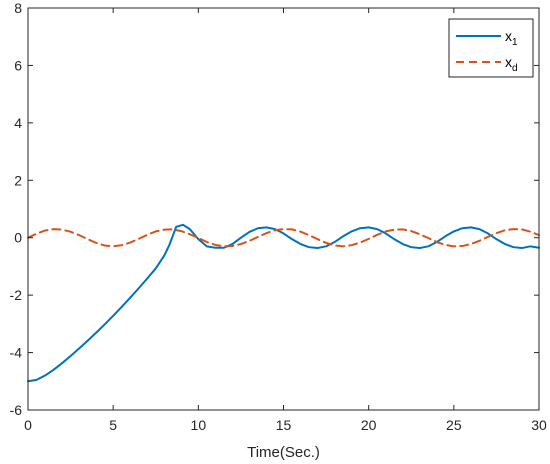 The image size is (550, 464). Describe the element at coordinates (18, 180) in the screenshot. I see `y-tick-label: 2` at that location.